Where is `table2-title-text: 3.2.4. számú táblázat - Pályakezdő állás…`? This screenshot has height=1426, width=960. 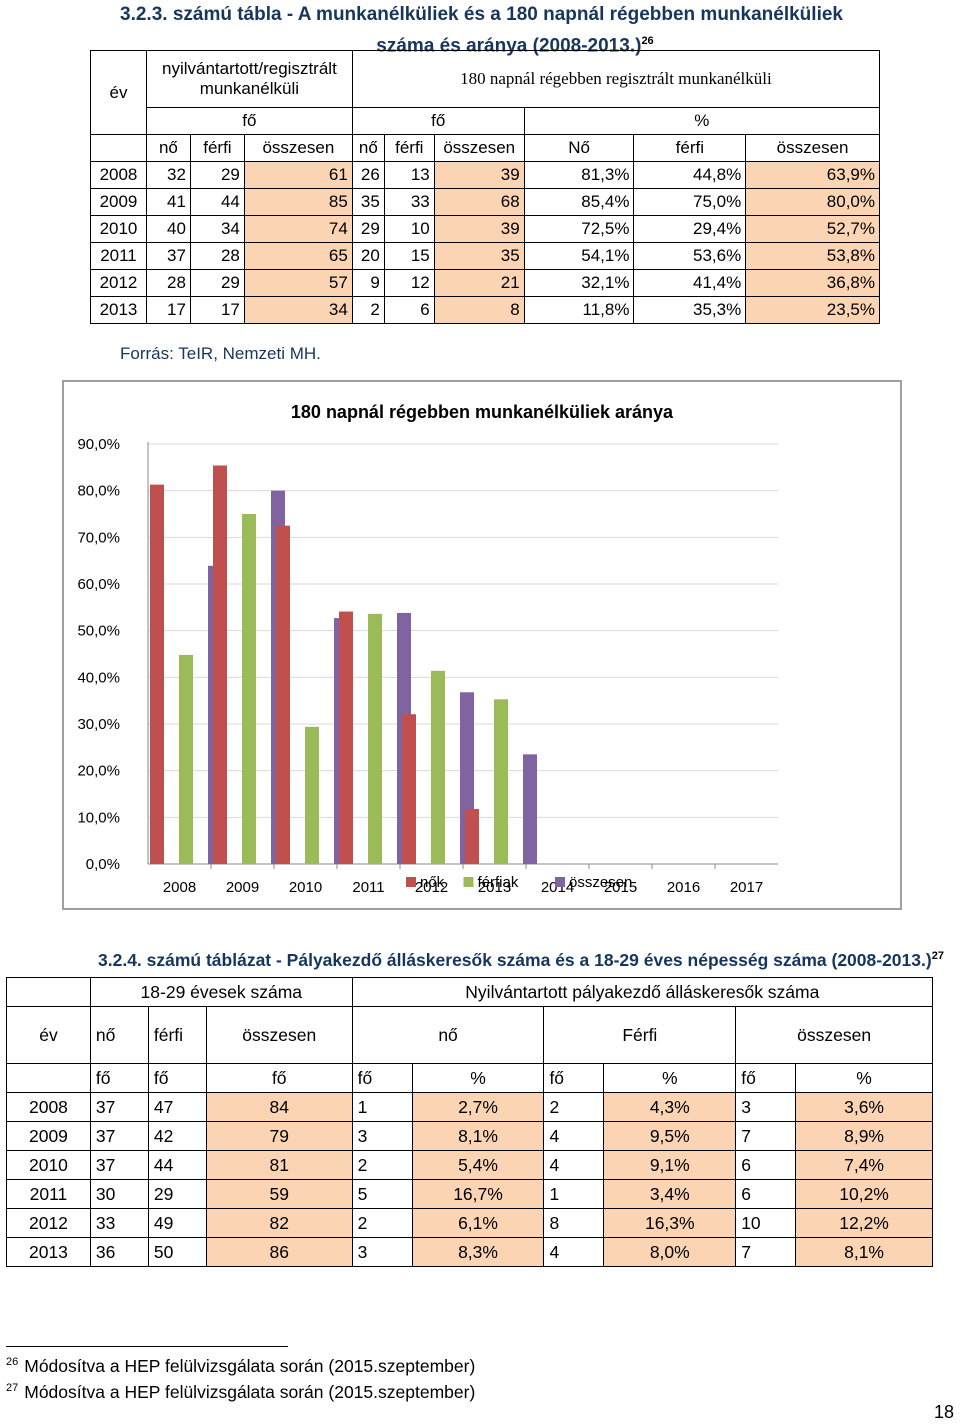 table2-title-text: 3.2.4. számú táblázat - Pályakezdő állás… is located at coordinates (515, 960).